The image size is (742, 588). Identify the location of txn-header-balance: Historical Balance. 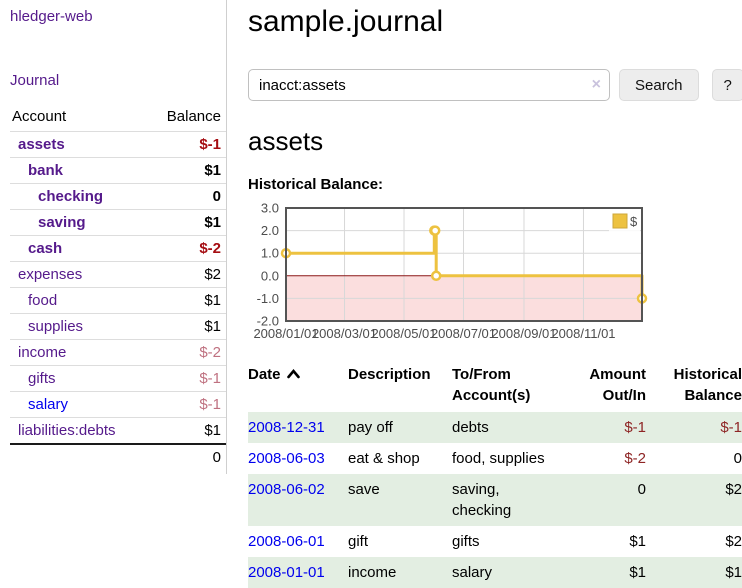
(707, 385).